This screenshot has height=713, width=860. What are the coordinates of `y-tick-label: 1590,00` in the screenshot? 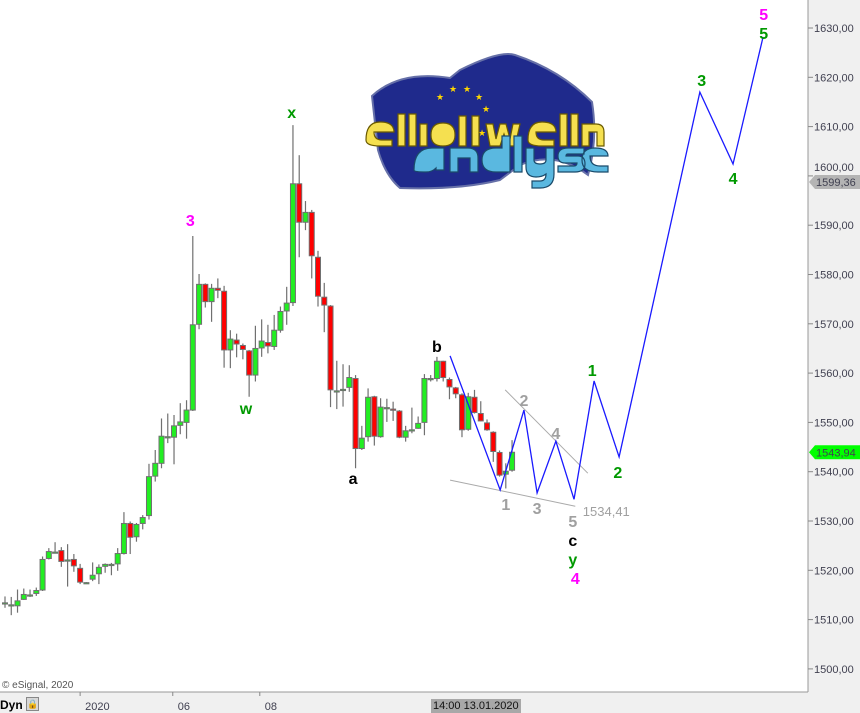 It's located at (834, 226).